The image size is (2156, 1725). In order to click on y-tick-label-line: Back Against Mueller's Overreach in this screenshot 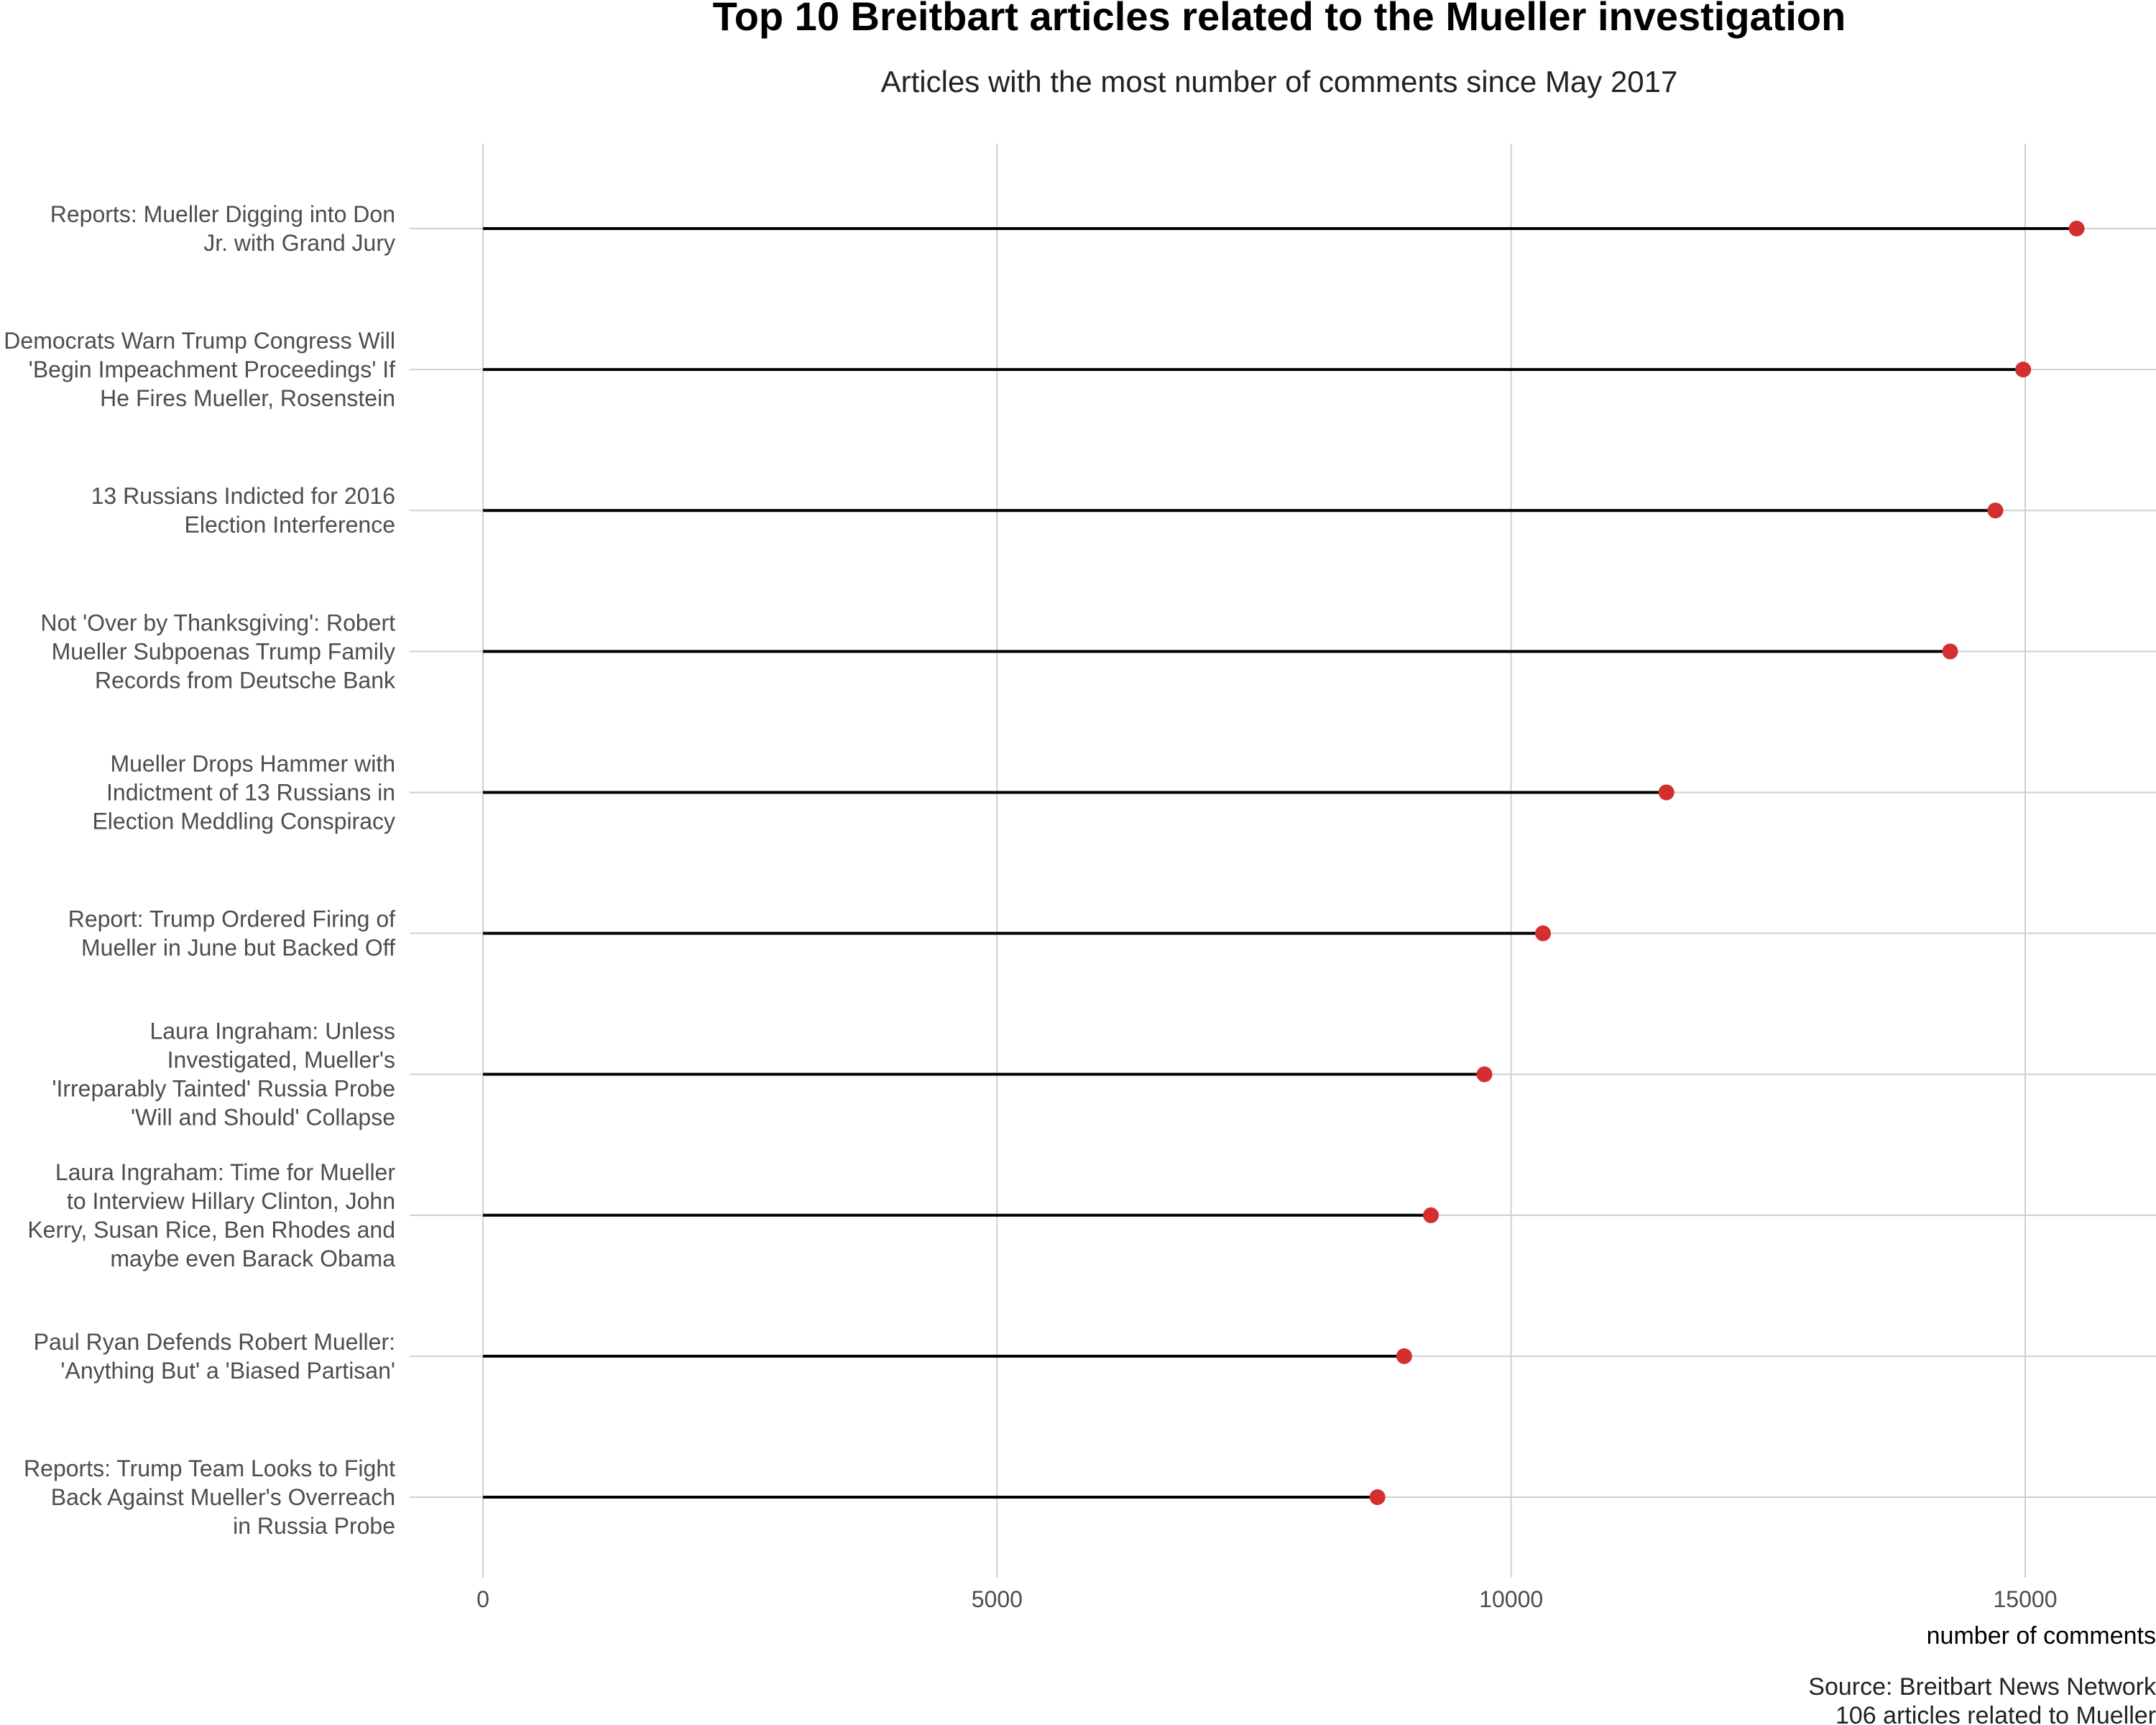, I will do `click(223, 1497)`.